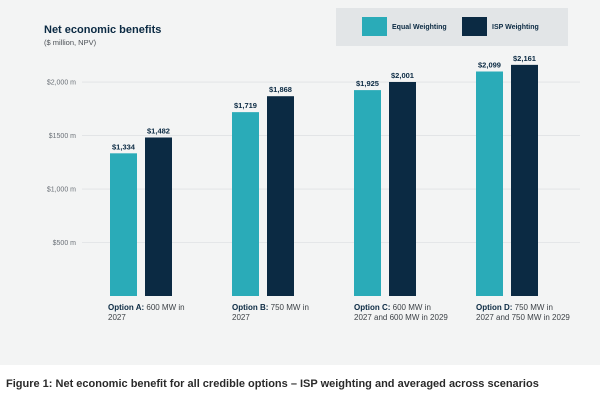 The width and height of the screenshot is (600, 401). What do you see at coordinates (61, 83) in the screenshot?
I see `y-tick-label: $2,000 m` at bounding box center [61, 83].